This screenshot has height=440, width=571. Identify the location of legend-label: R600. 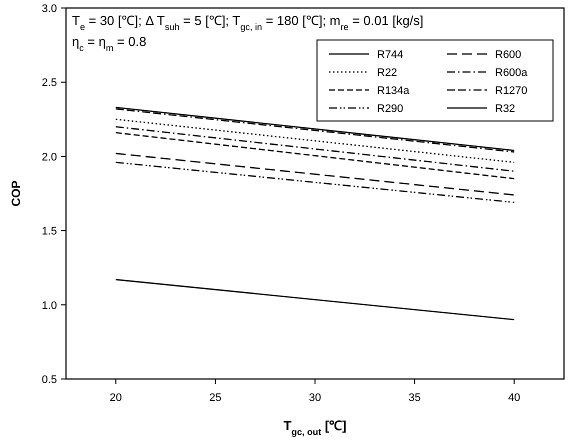
(508, 55).